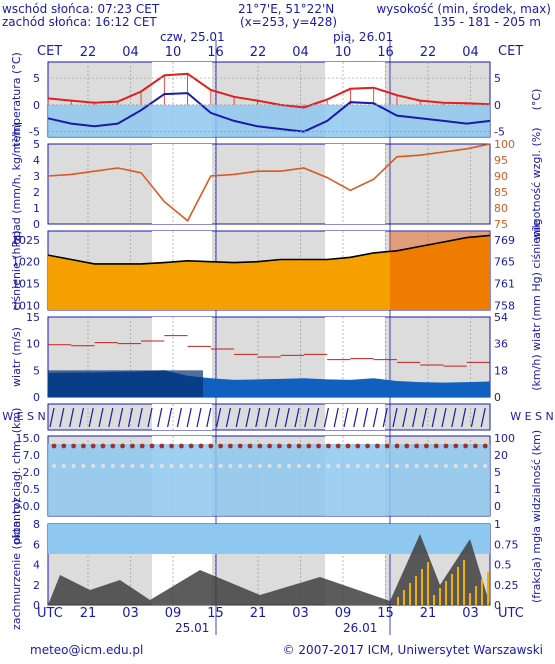 The width and height of the screenshot is (555, 664). What do you see at coordinates (36, 176) in the screenshot?
I see `precip-tick: 3` at bounding box center [36, 176].